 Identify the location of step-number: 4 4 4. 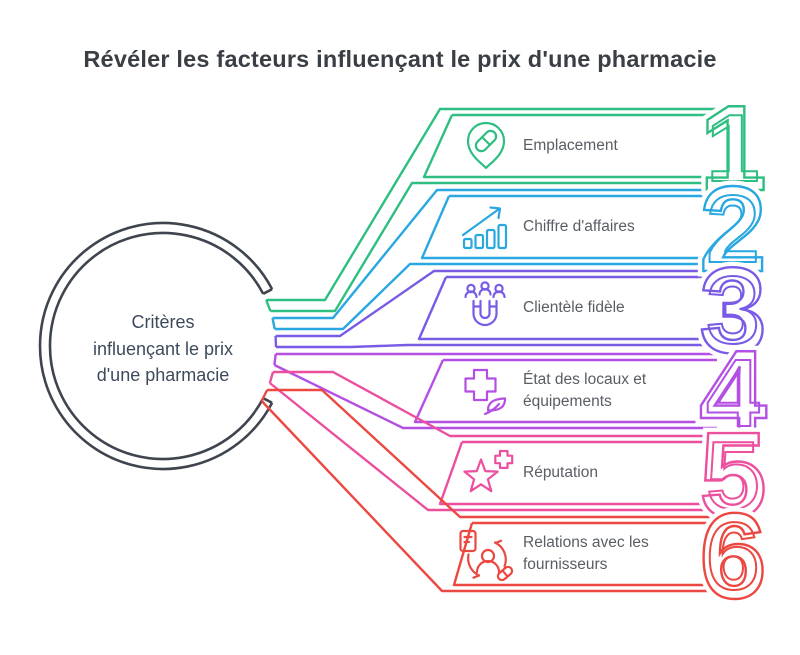
(733, 393).